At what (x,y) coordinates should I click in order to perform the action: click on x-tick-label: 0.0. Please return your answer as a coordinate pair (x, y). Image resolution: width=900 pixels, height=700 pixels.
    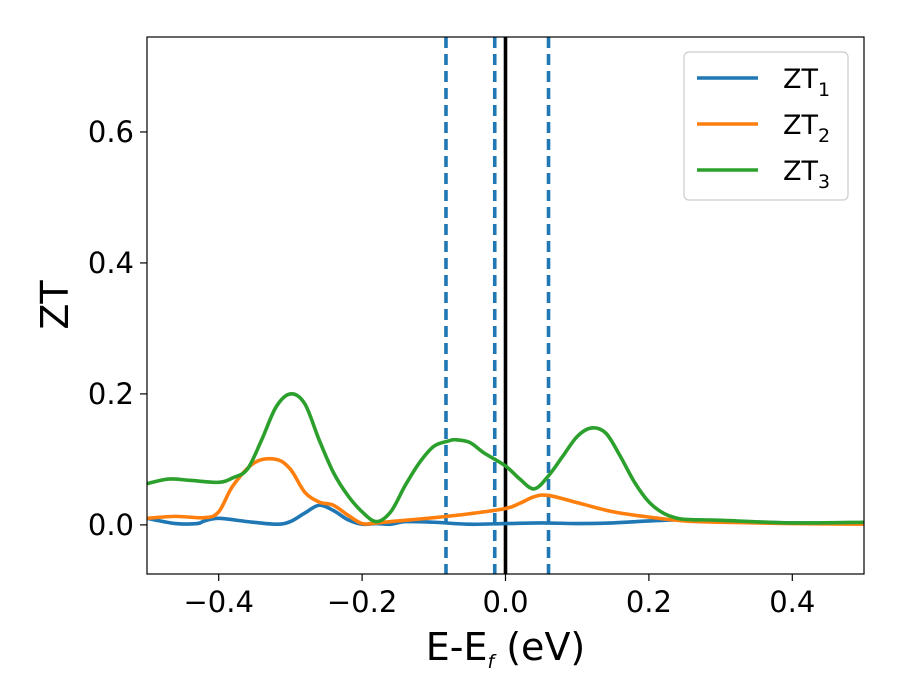
    Looking at the image, I should click on (505, 602).